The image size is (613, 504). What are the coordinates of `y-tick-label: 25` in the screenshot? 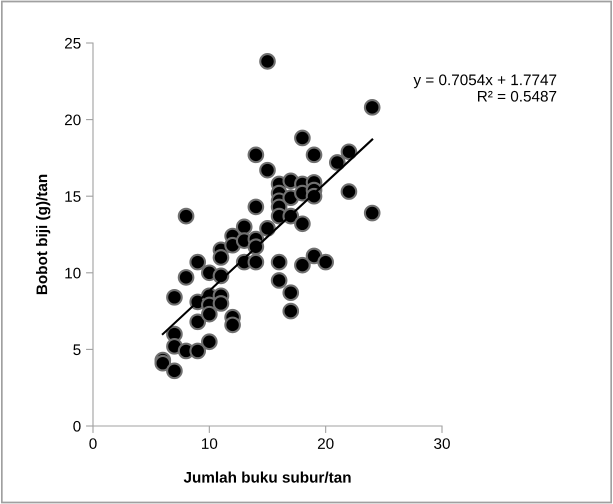 It's located at (72, 43).